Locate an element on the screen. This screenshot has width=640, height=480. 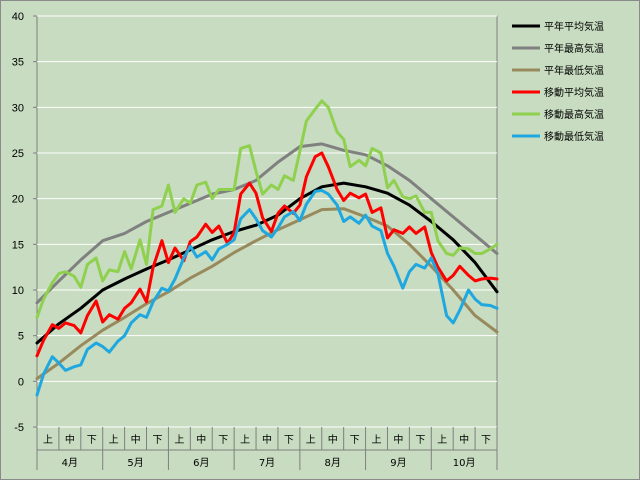
legend-label: 移動最高気温 is located at coordinates (574, 114).